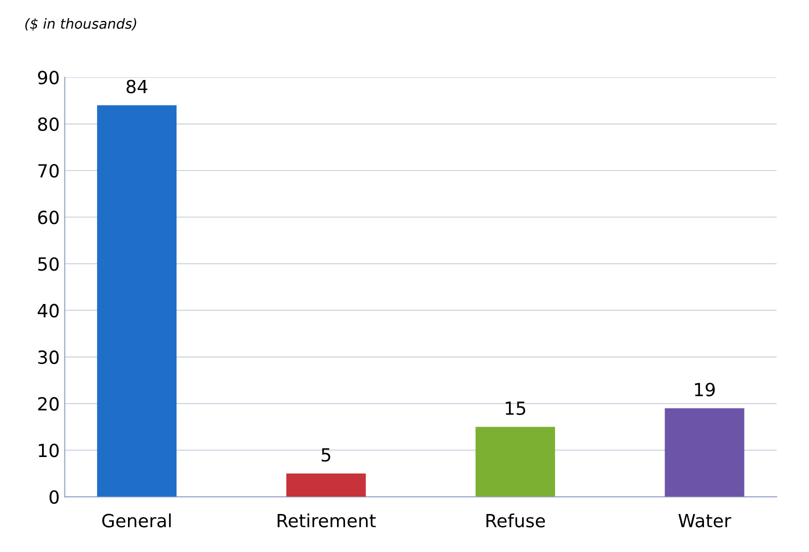 This screenshot has width=809, height=552. Describe the element at coordinates (48, 404) in the screenshot. I see `y-tick-label: 20` at that location.